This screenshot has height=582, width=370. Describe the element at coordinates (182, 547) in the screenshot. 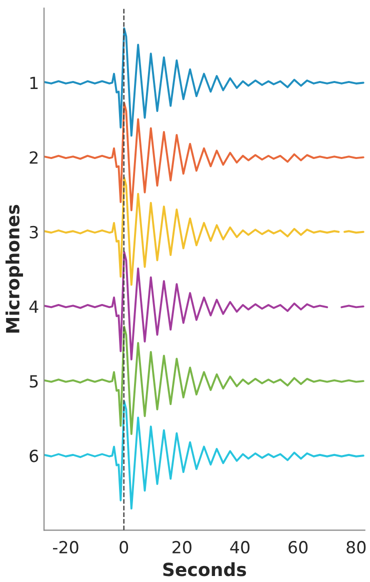

I see `x-tick-label: 20` at that location.